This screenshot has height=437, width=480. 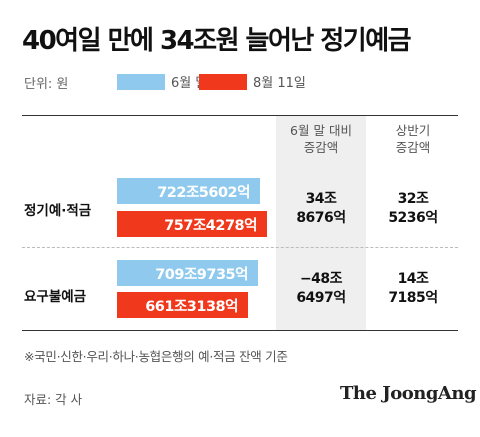 I want to click on legend-item-aug: 8월 11일, so click(x=252, y=81).